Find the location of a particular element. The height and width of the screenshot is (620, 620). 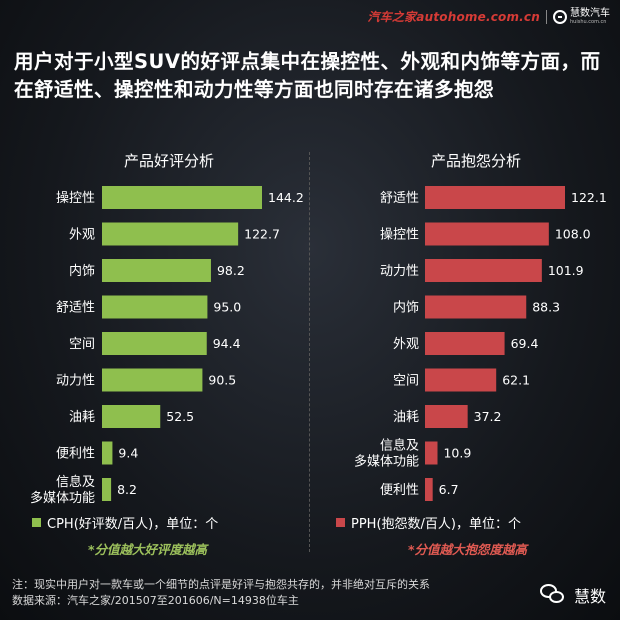

brand-logo-icon is located at coordinates (560, 16).